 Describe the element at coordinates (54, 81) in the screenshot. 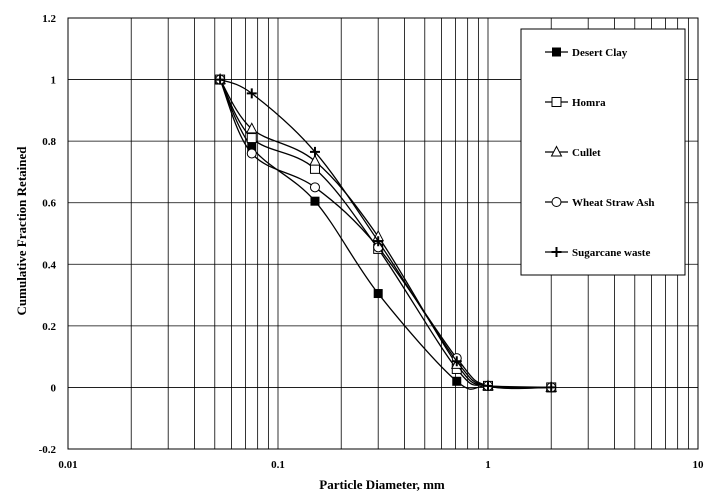

I see `y-tick-label: 1` at that location.